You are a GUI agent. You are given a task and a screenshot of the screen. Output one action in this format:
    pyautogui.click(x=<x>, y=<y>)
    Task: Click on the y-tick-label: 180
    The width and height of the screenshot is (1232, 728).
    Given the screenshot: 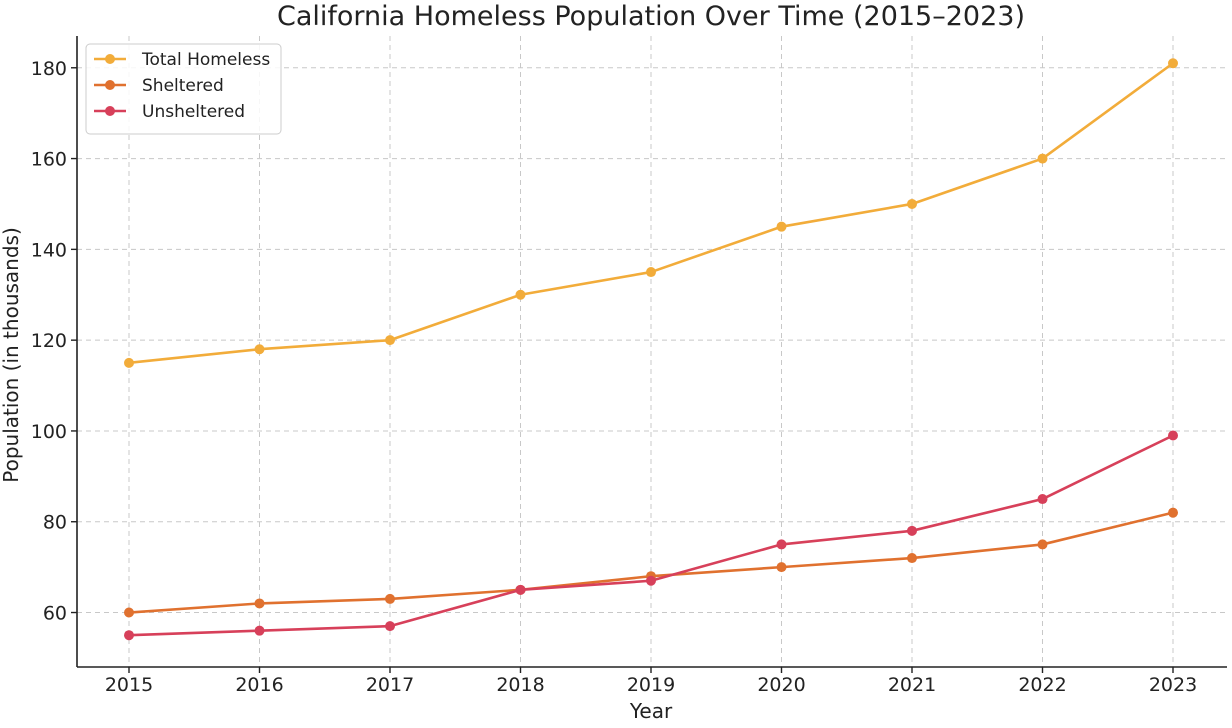 What is the action you would take?
    pyautogui.click(x=49, y=69)
    